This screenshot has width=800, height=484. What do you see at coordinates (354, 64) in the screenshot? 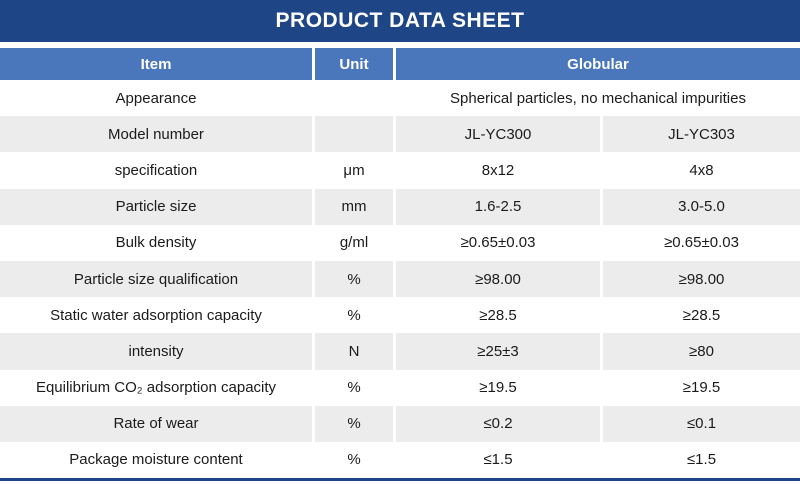
I see `header-unit: Unit` at bounding box center [354, 64].